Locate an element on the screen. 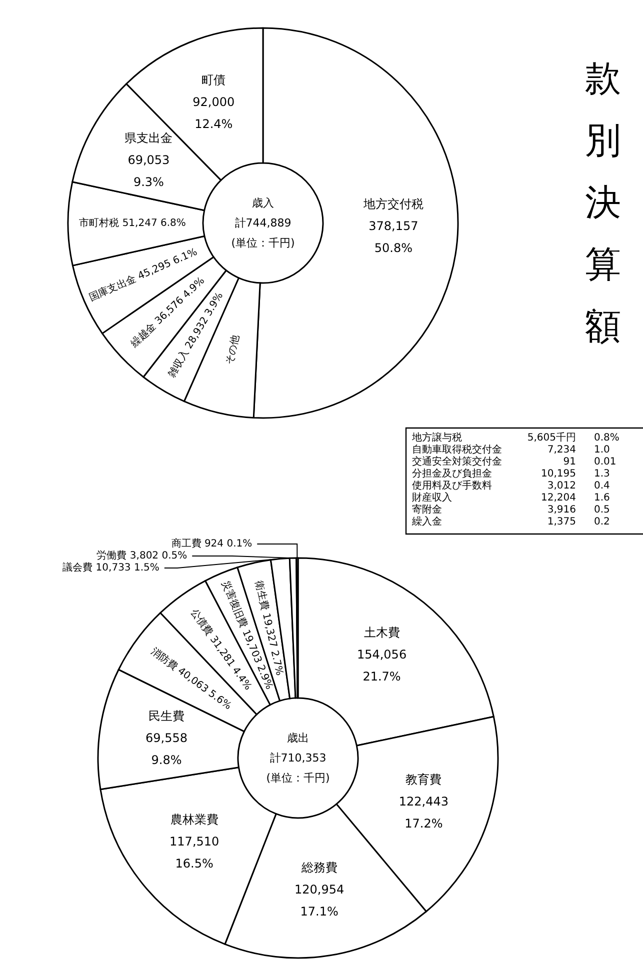 Image resolution: width=643 pixels, height=970 pixels. slice-label: 商工費 924 0.1% is located at coordinates (211, 544).